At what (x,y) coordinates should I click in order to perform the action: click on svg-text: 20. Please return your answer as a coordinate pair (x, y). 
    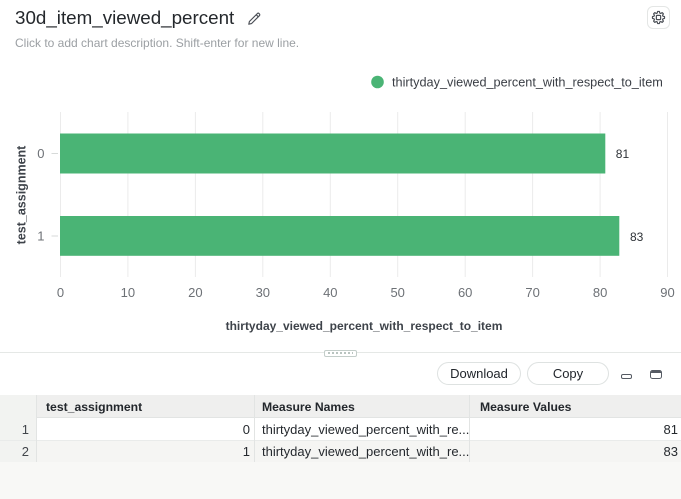
    Looking at the image, I should click on (195, 292).